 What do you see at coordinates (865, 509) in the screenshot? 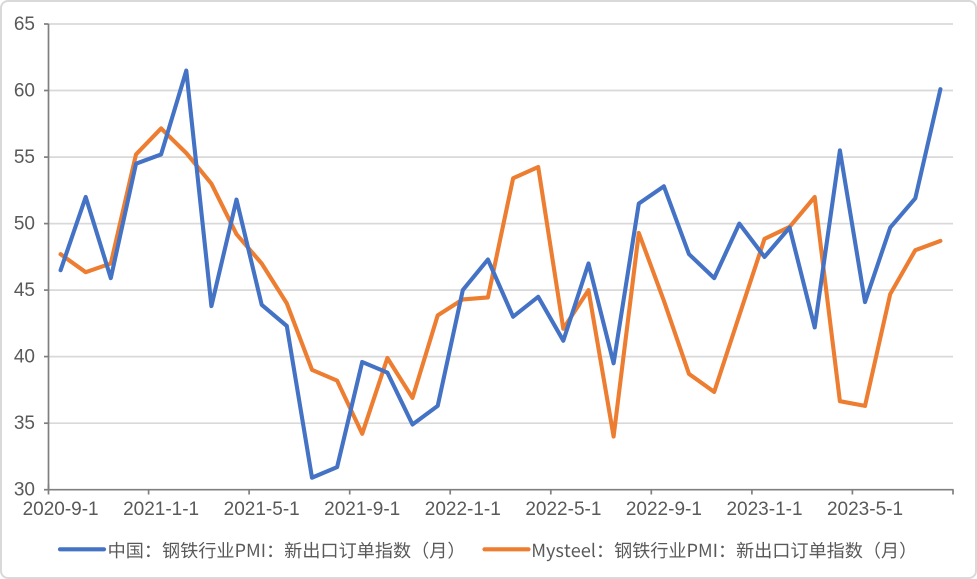
I see `svg-text: 2023-5-1` at bounding box center [865, 509].